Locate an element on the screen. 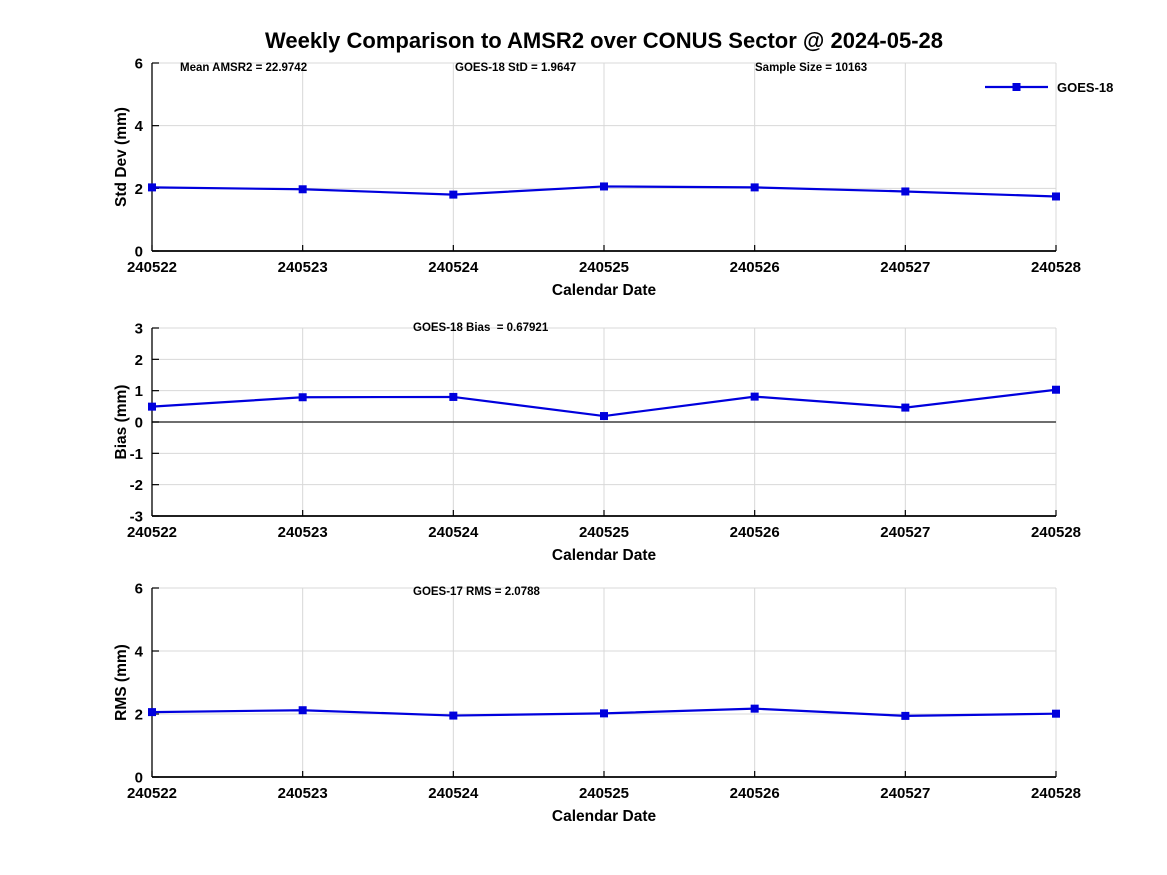 The image size is (1167, 875). y-tick-label: 3 is located at coordinates (139, 329).